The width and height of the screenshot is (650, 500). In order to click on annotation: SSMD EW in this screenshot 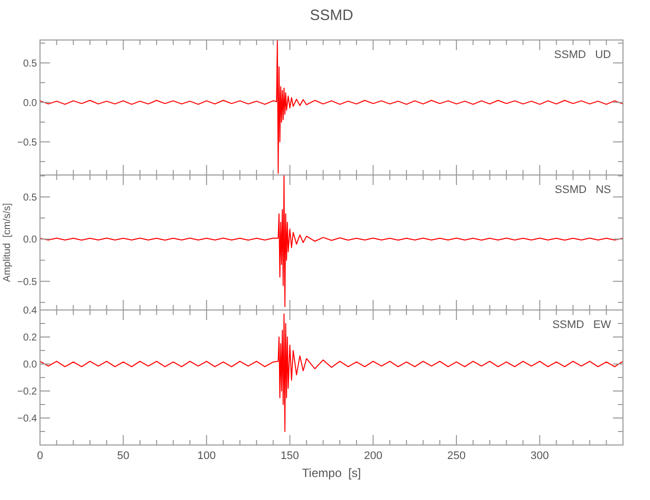, I will do `click(582, 324)`.